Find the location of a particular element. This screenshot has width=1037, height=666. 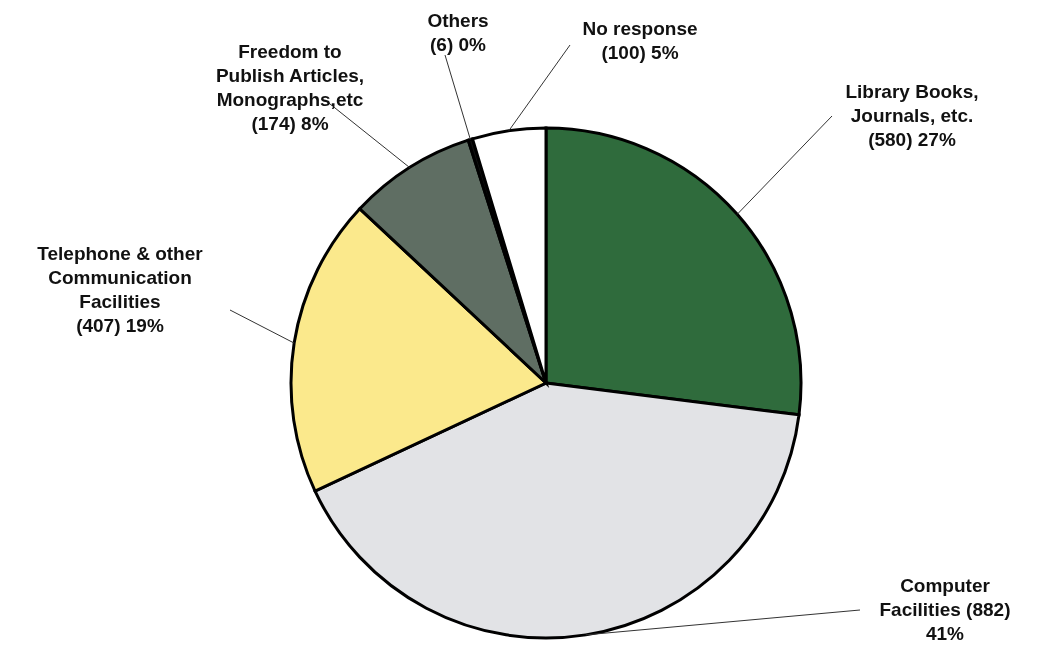

slice-label: Telephone & other Communication Facilities is located at coordinates (120, 277).